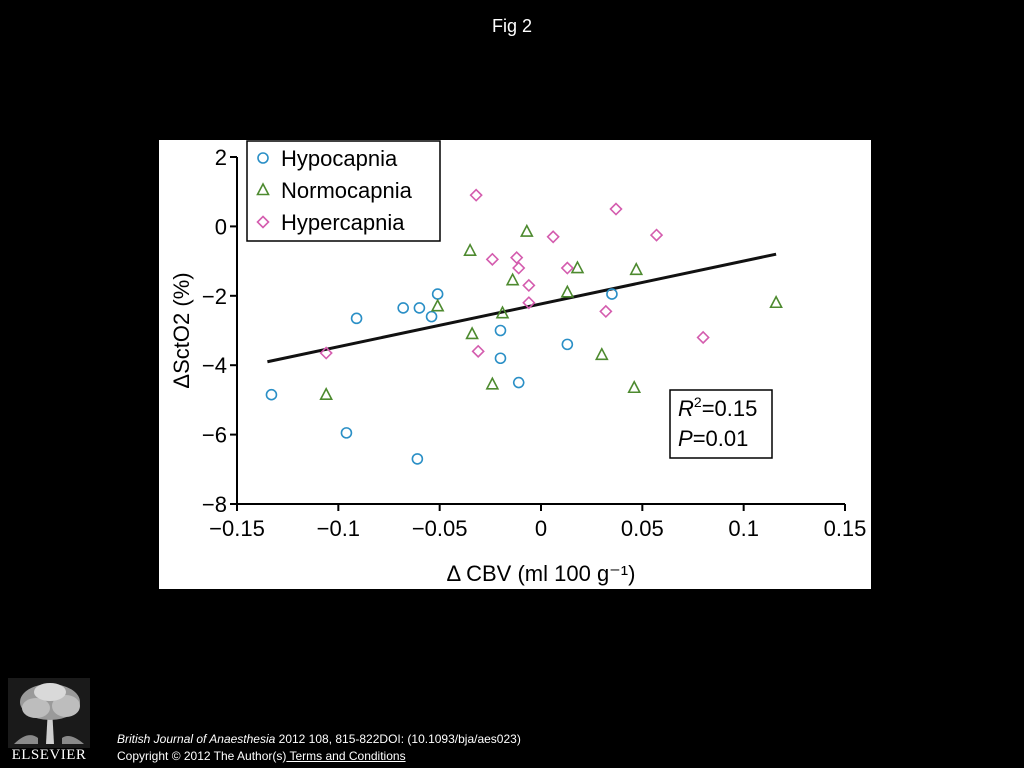 Image resolution: width=1024 pixels, height=768 pixels. What do you see at coordinates (214, 365) in the screenshot?
I see `y-tick-label: −4` at bounding box center [214, 365].